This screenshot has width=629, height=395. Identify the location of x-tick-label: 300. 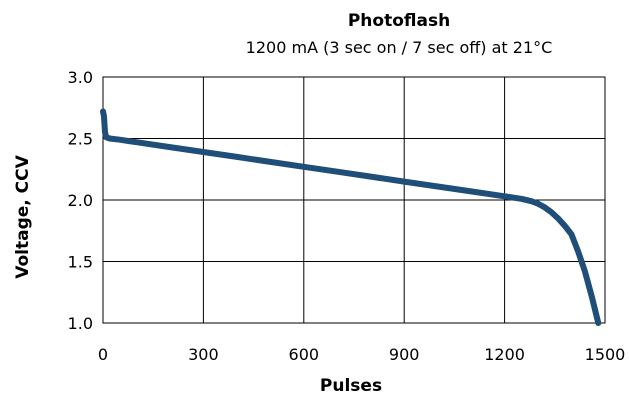
(203, 354).